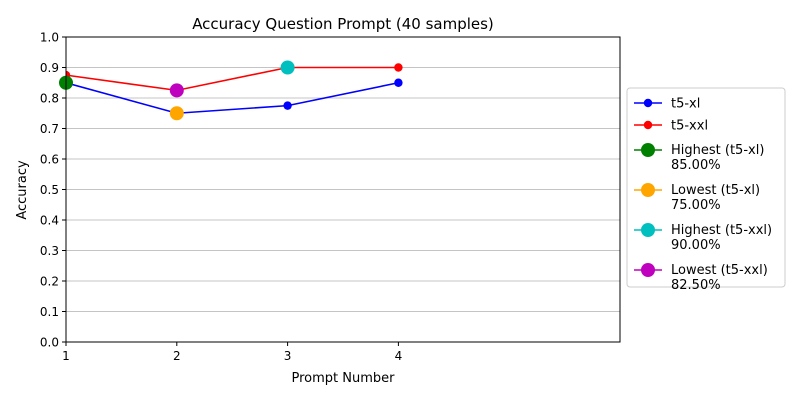  What do you see at coordinates (66, 356) in the screenshot?
I see `x-tick-label: 1` at bounding box center [66, 356].